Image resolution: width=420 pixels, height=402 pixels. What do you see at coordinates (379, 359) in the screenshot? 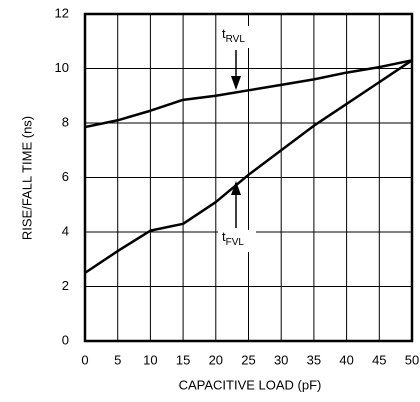
I see `x-tick-label: 45` at bounding box center [379, 359].